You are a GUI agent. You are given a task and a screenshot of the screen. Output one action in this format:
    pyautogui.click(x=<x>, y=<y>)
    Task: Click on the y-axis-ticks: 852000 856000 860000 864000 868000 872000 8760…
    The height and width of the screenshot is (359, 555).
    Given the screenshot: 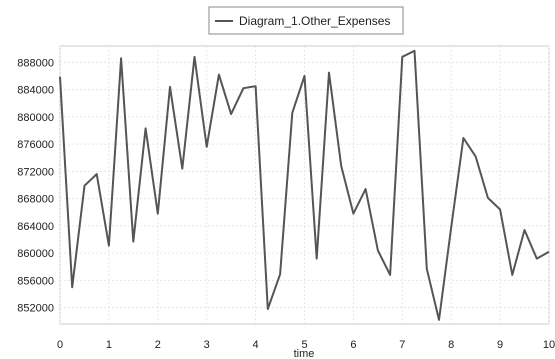 What is the action you would take?
    pyautogui.click(x=35, y=185)
    